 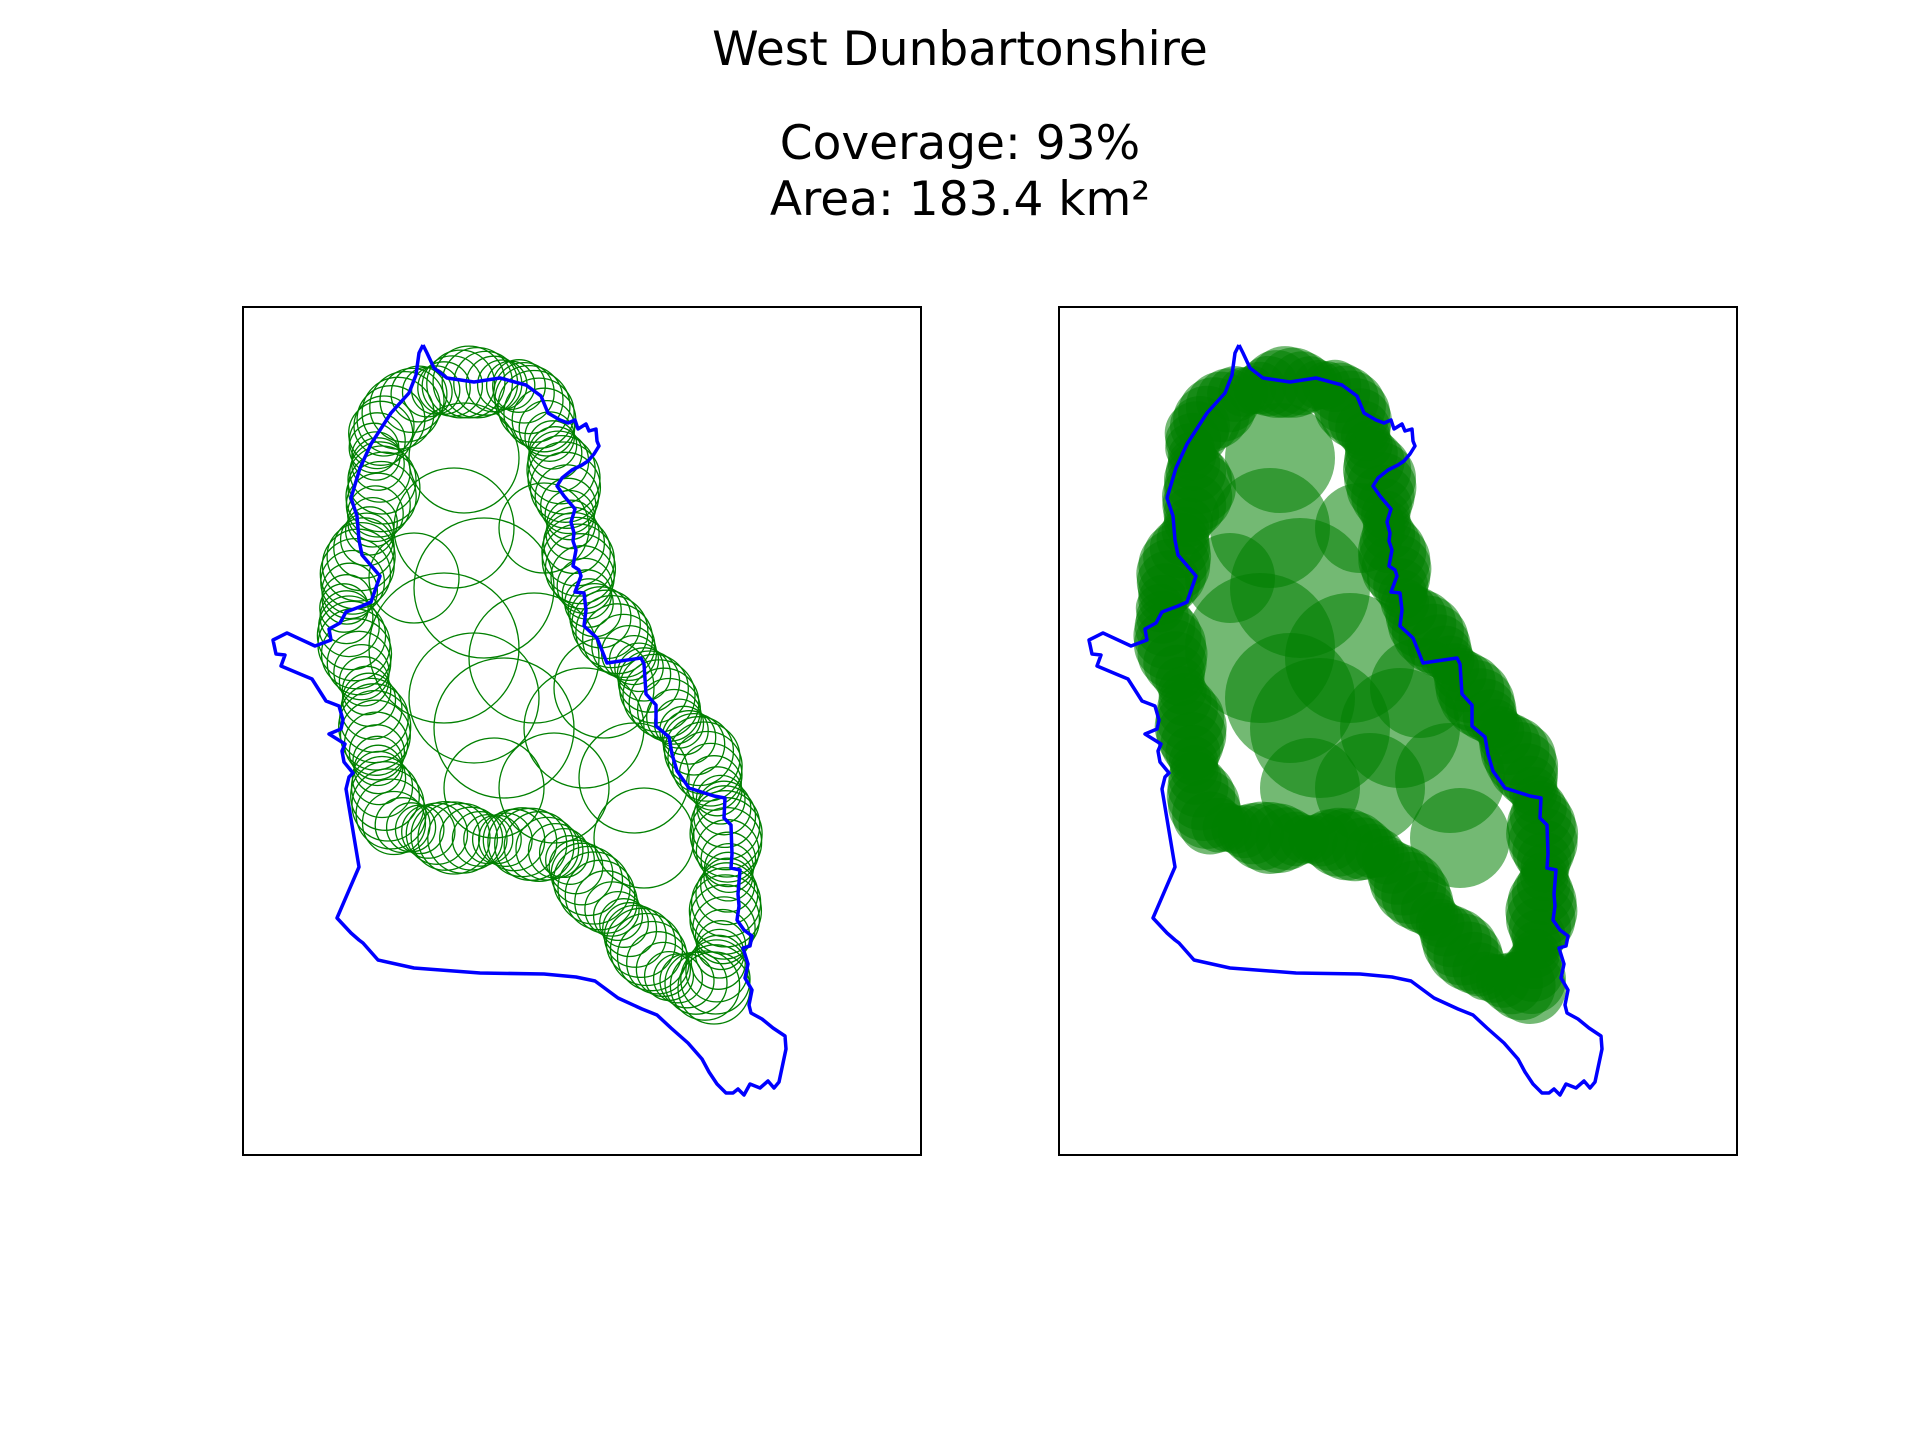 What do you see at coordinates (960, 143) in the screenshot?
I see `coverage-label: Coverage: 93%` at bounding box center [960, 143].